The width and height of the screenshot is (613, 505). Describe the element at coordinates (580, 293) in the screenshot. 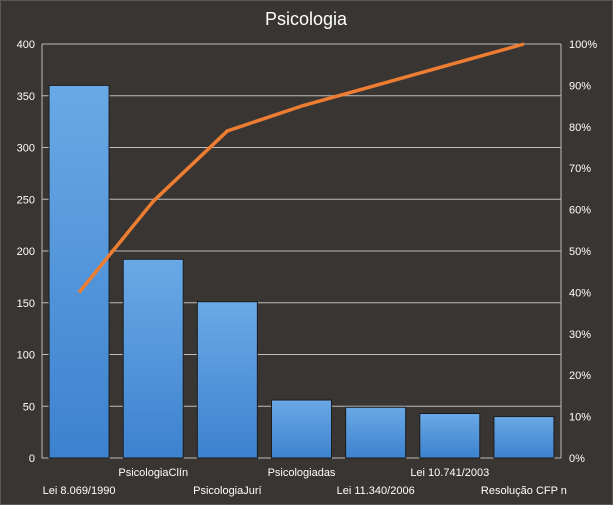

I see `y2-tick-label: 40%` at that location.